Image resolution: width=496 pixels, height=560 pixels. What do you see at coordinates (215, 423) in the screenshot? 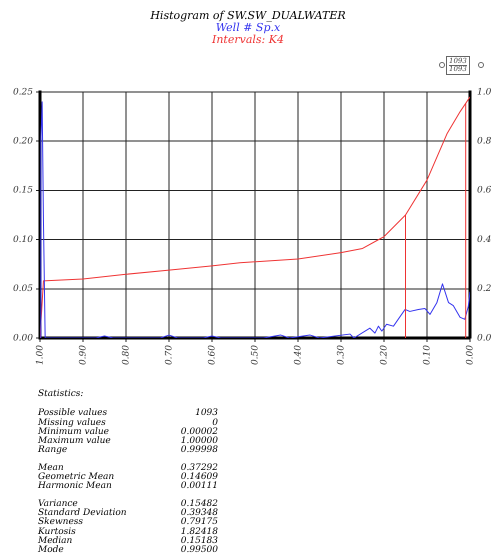
I see `text: 0` at bounding box center [215, 423].